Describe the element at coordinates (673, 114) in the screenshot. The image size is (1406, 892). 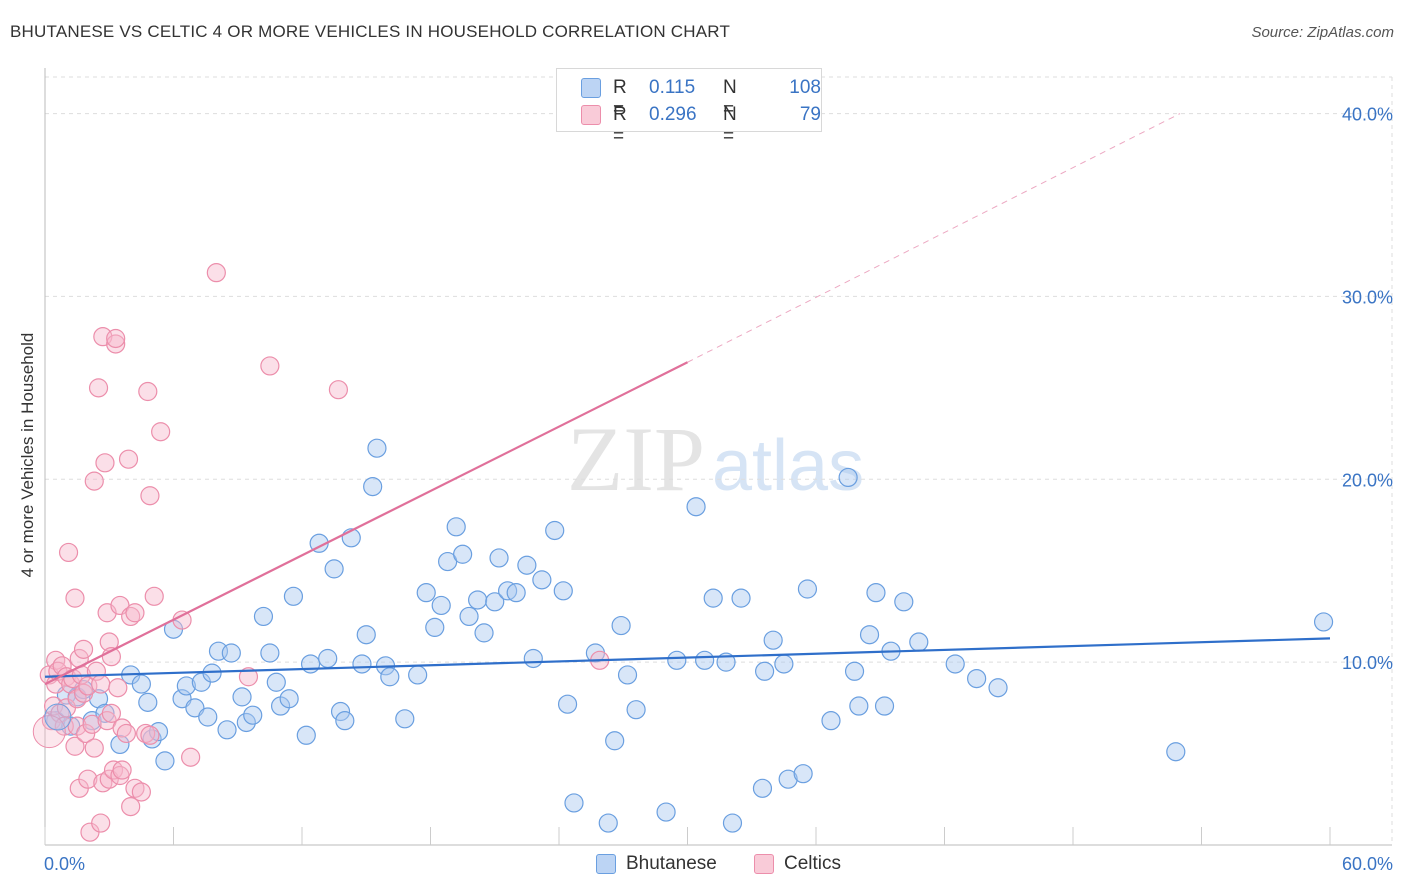
I see `legend-r-value: 0.296` at that location.